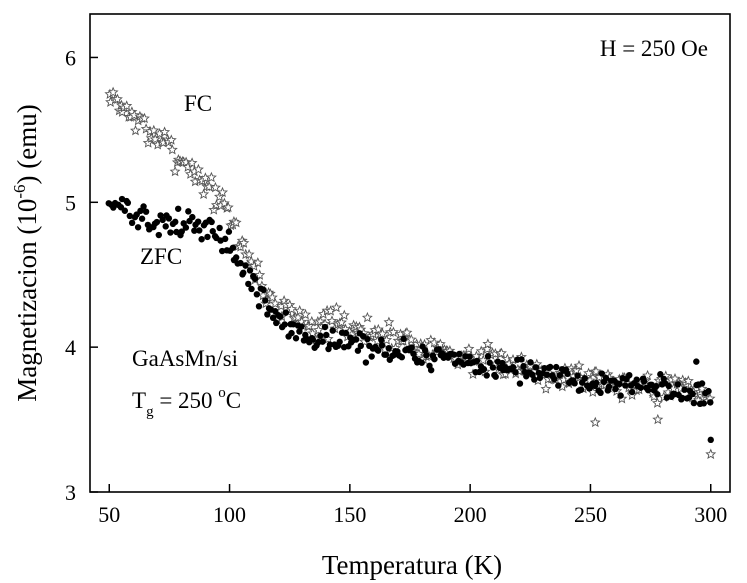  I want to click on x-axis-title: Temperatura (K), so click(412, 565).